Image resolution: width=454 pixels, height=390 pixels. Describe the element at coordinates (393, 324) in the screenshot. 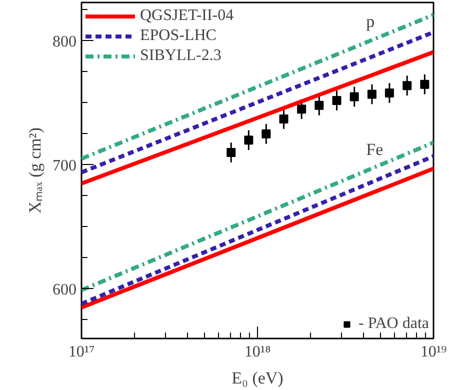

I see `legend-label: - PAO data` at that location.